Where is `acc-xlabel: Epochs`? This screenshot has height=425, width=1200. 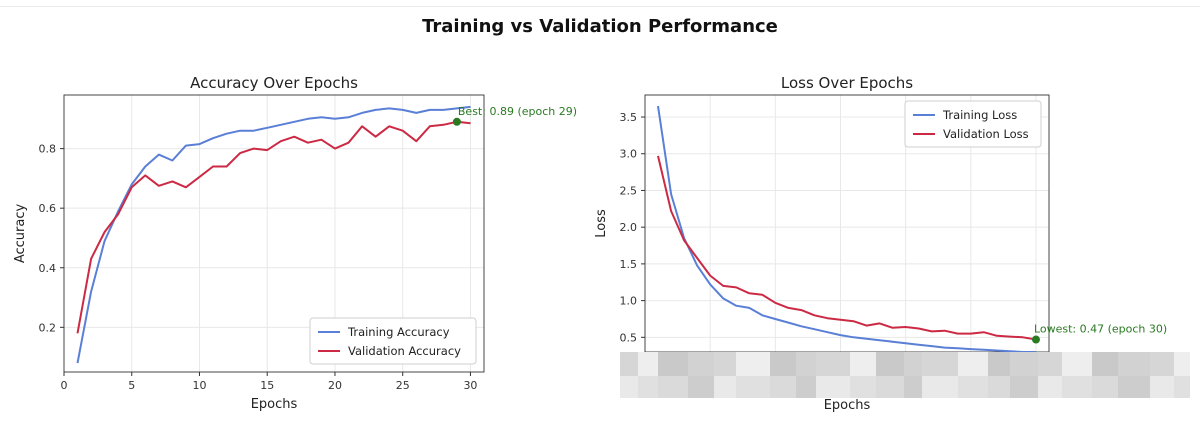 acc-xlabel: Epochs is located at coordinates (274, 404).